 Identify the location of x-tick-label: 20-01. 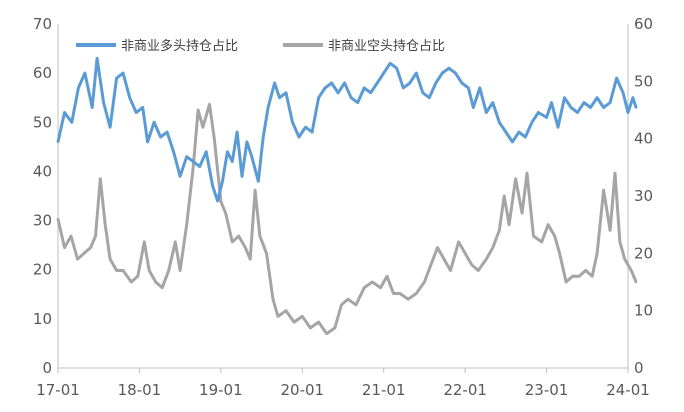
(302, 390).